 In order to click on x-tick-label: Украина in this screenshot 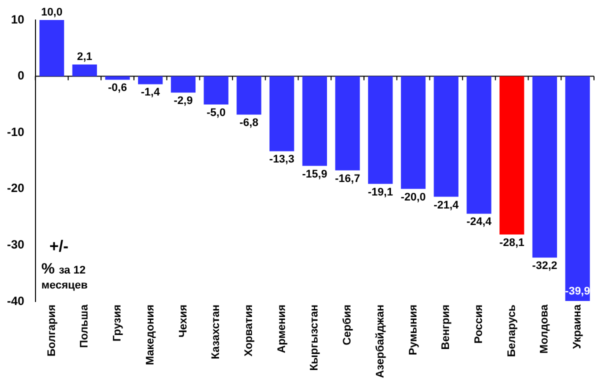, I will do `click(578, 326)`.